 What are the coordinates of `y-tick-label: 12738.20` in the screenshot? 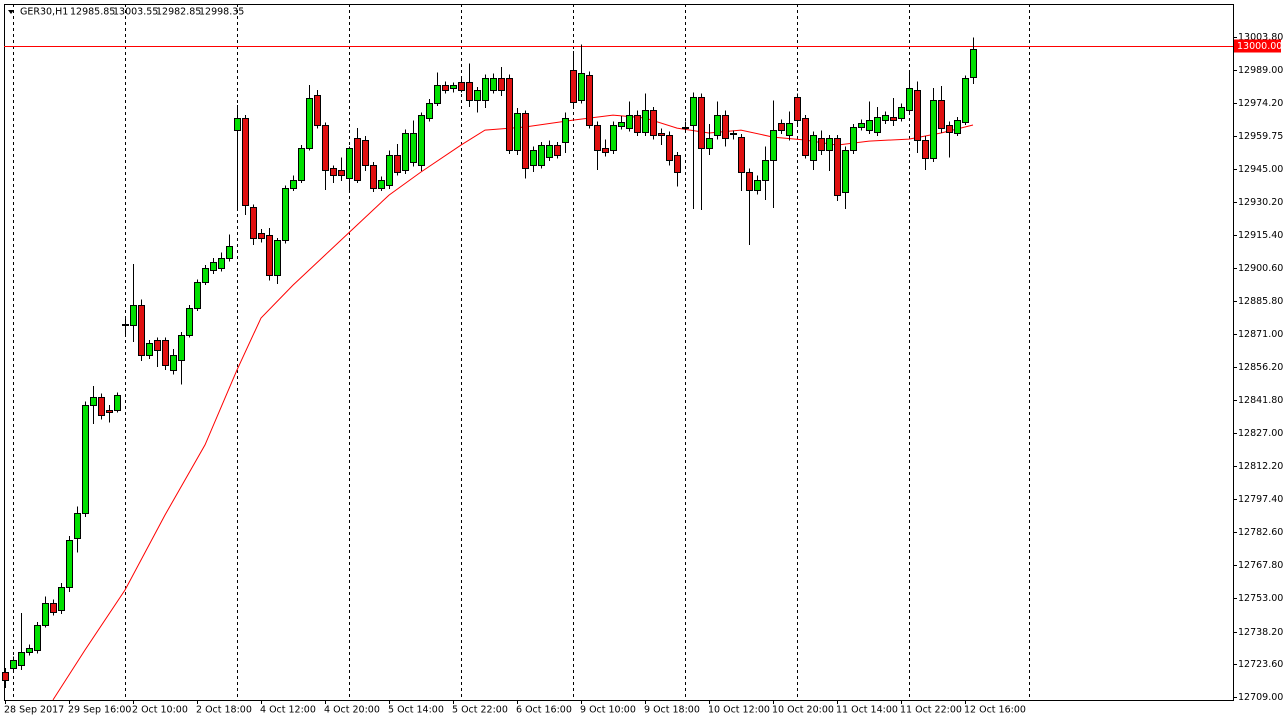 It's located at (1260, 632).